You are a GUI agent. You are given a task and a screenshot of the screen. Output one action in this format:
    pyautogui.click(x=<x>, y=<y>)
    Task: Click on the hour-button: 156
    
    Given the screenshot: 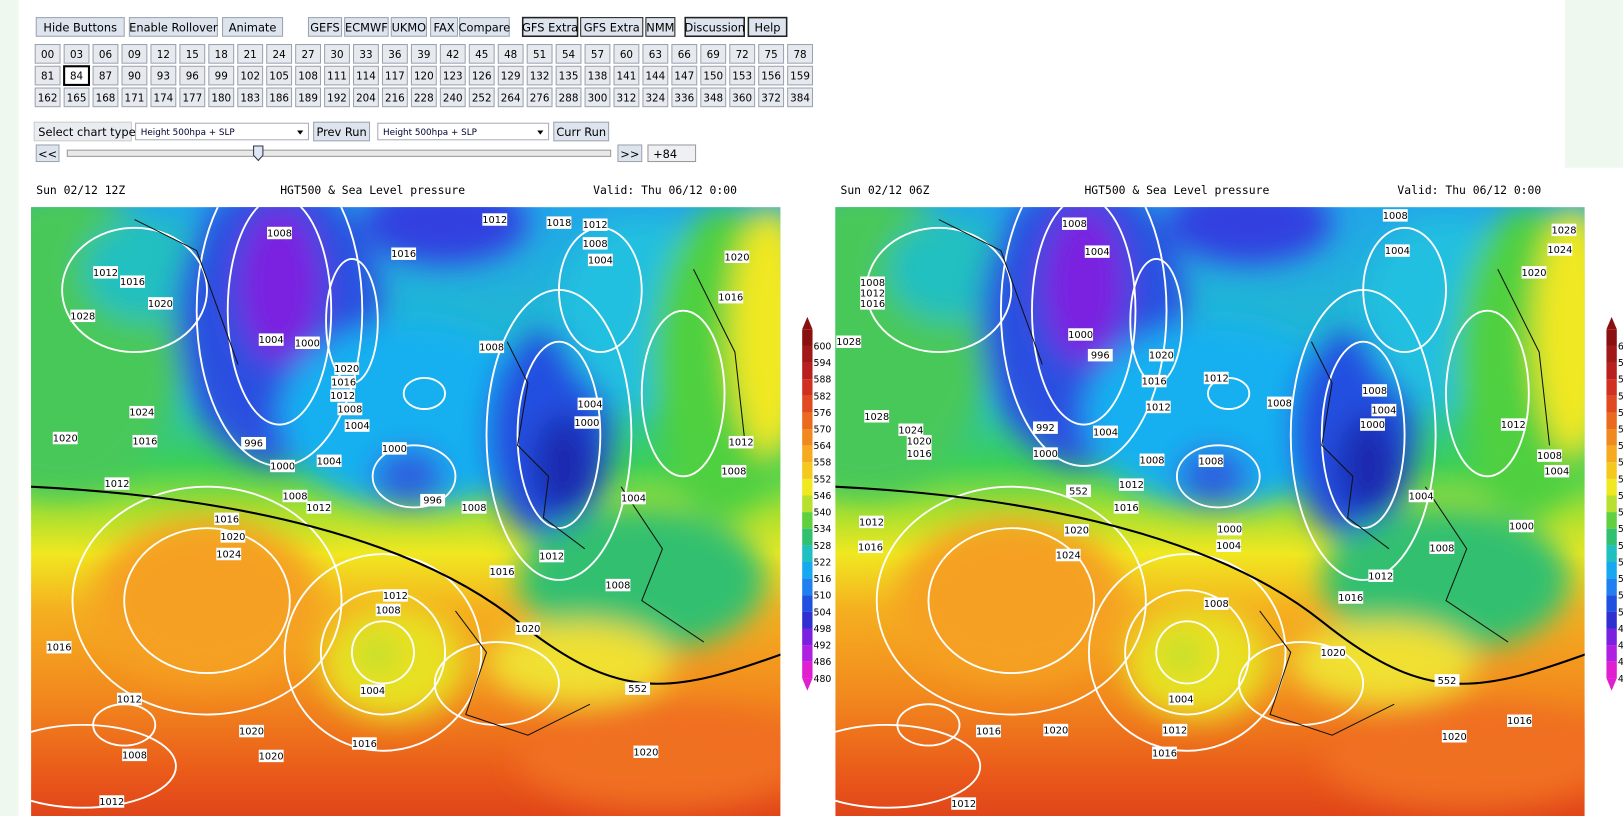 What is the action you would take?
    pyautogui.click(x=771, y=75)
    